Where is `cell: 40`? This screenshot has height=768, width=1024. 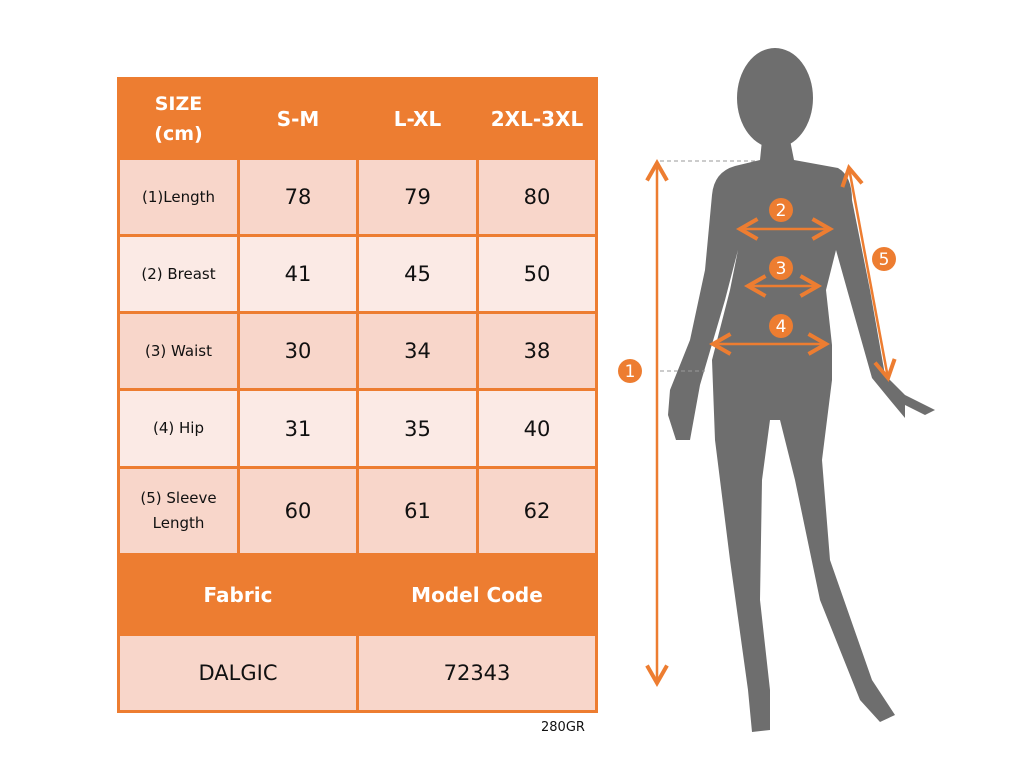 cell: 40 is located at coordinates (537, 428).